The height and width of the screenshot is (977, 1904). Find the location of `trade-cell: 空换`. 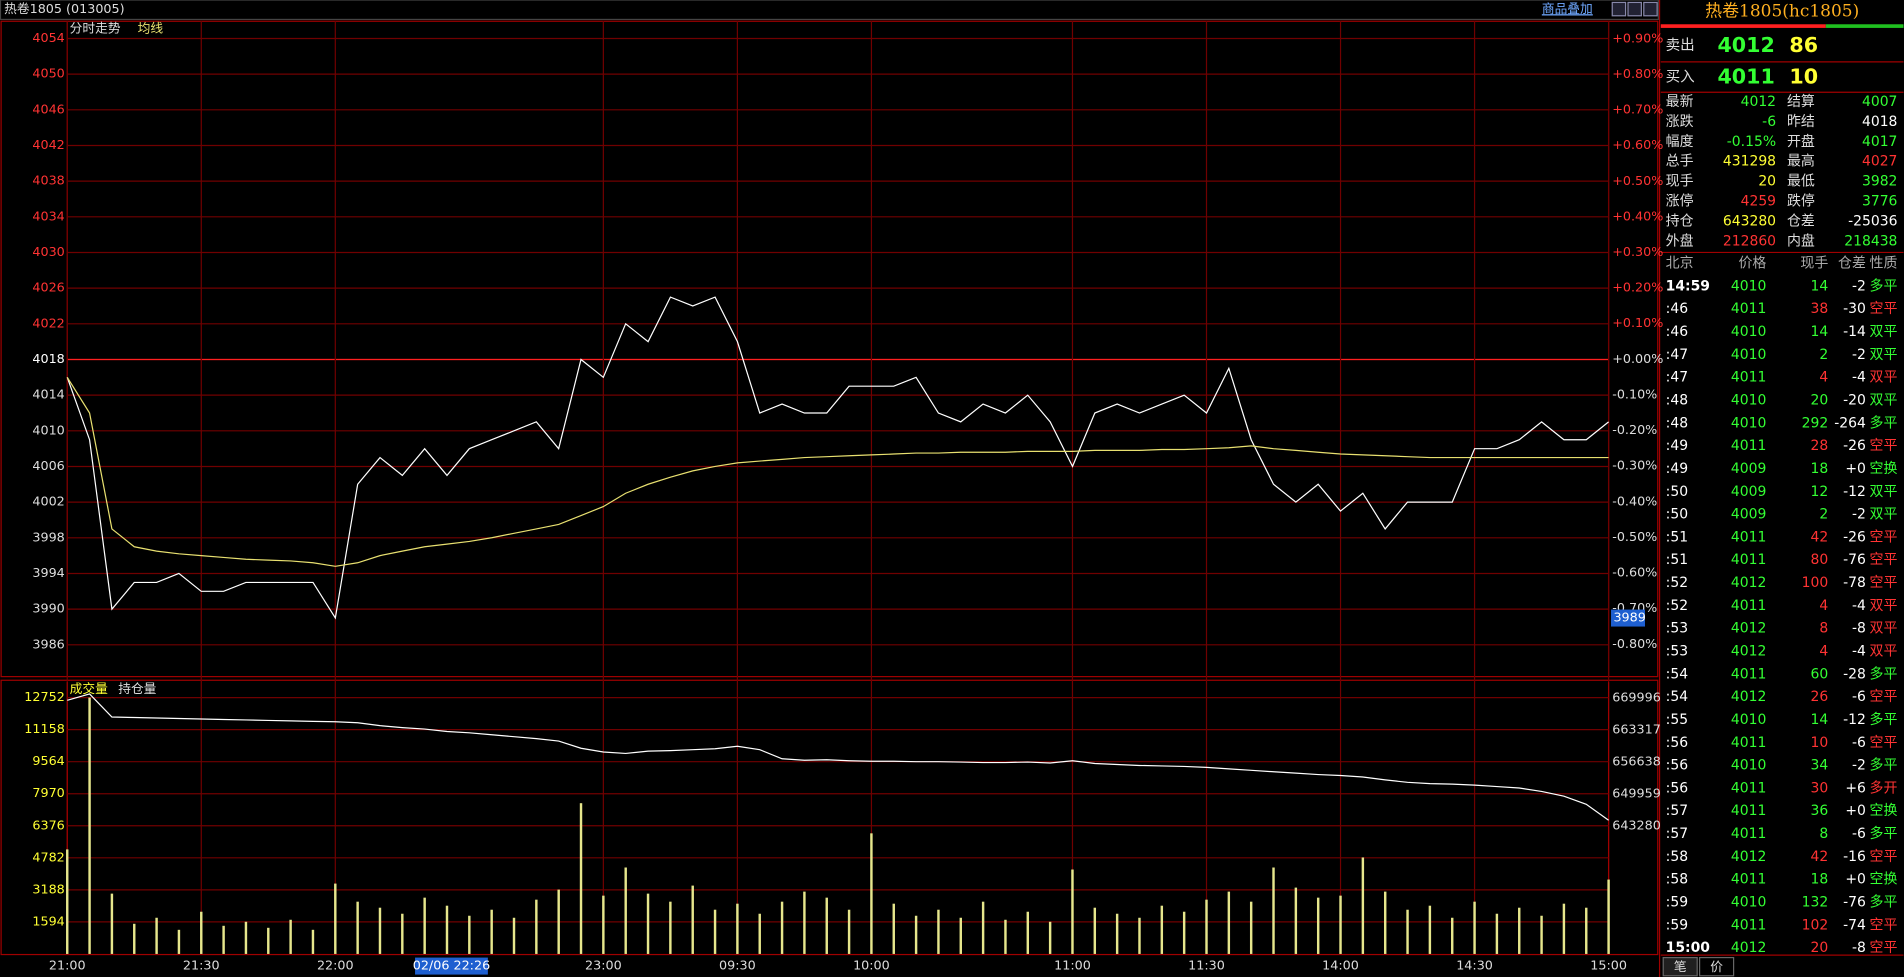

trade-cell: 空换 is located at coordinates (1884, 810).